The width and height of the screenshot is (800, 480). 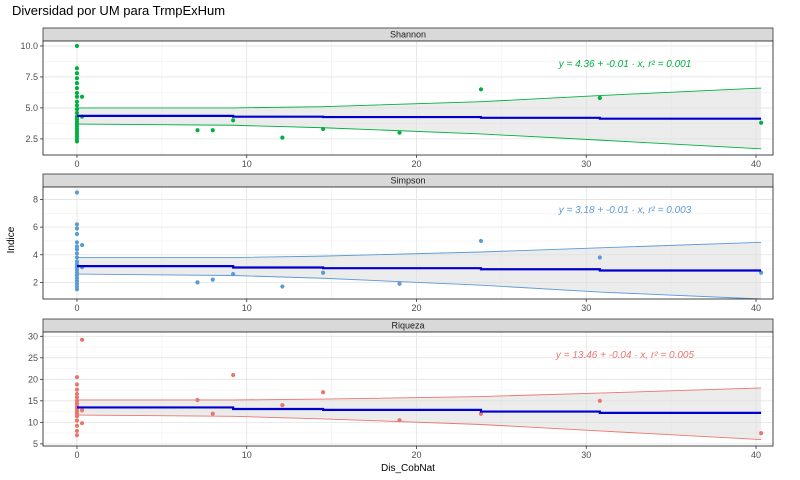 What do you see at coordinates (35, 227) in the screenshot?
I see `y-tick-label: 6` at bounding box center [35, 227].